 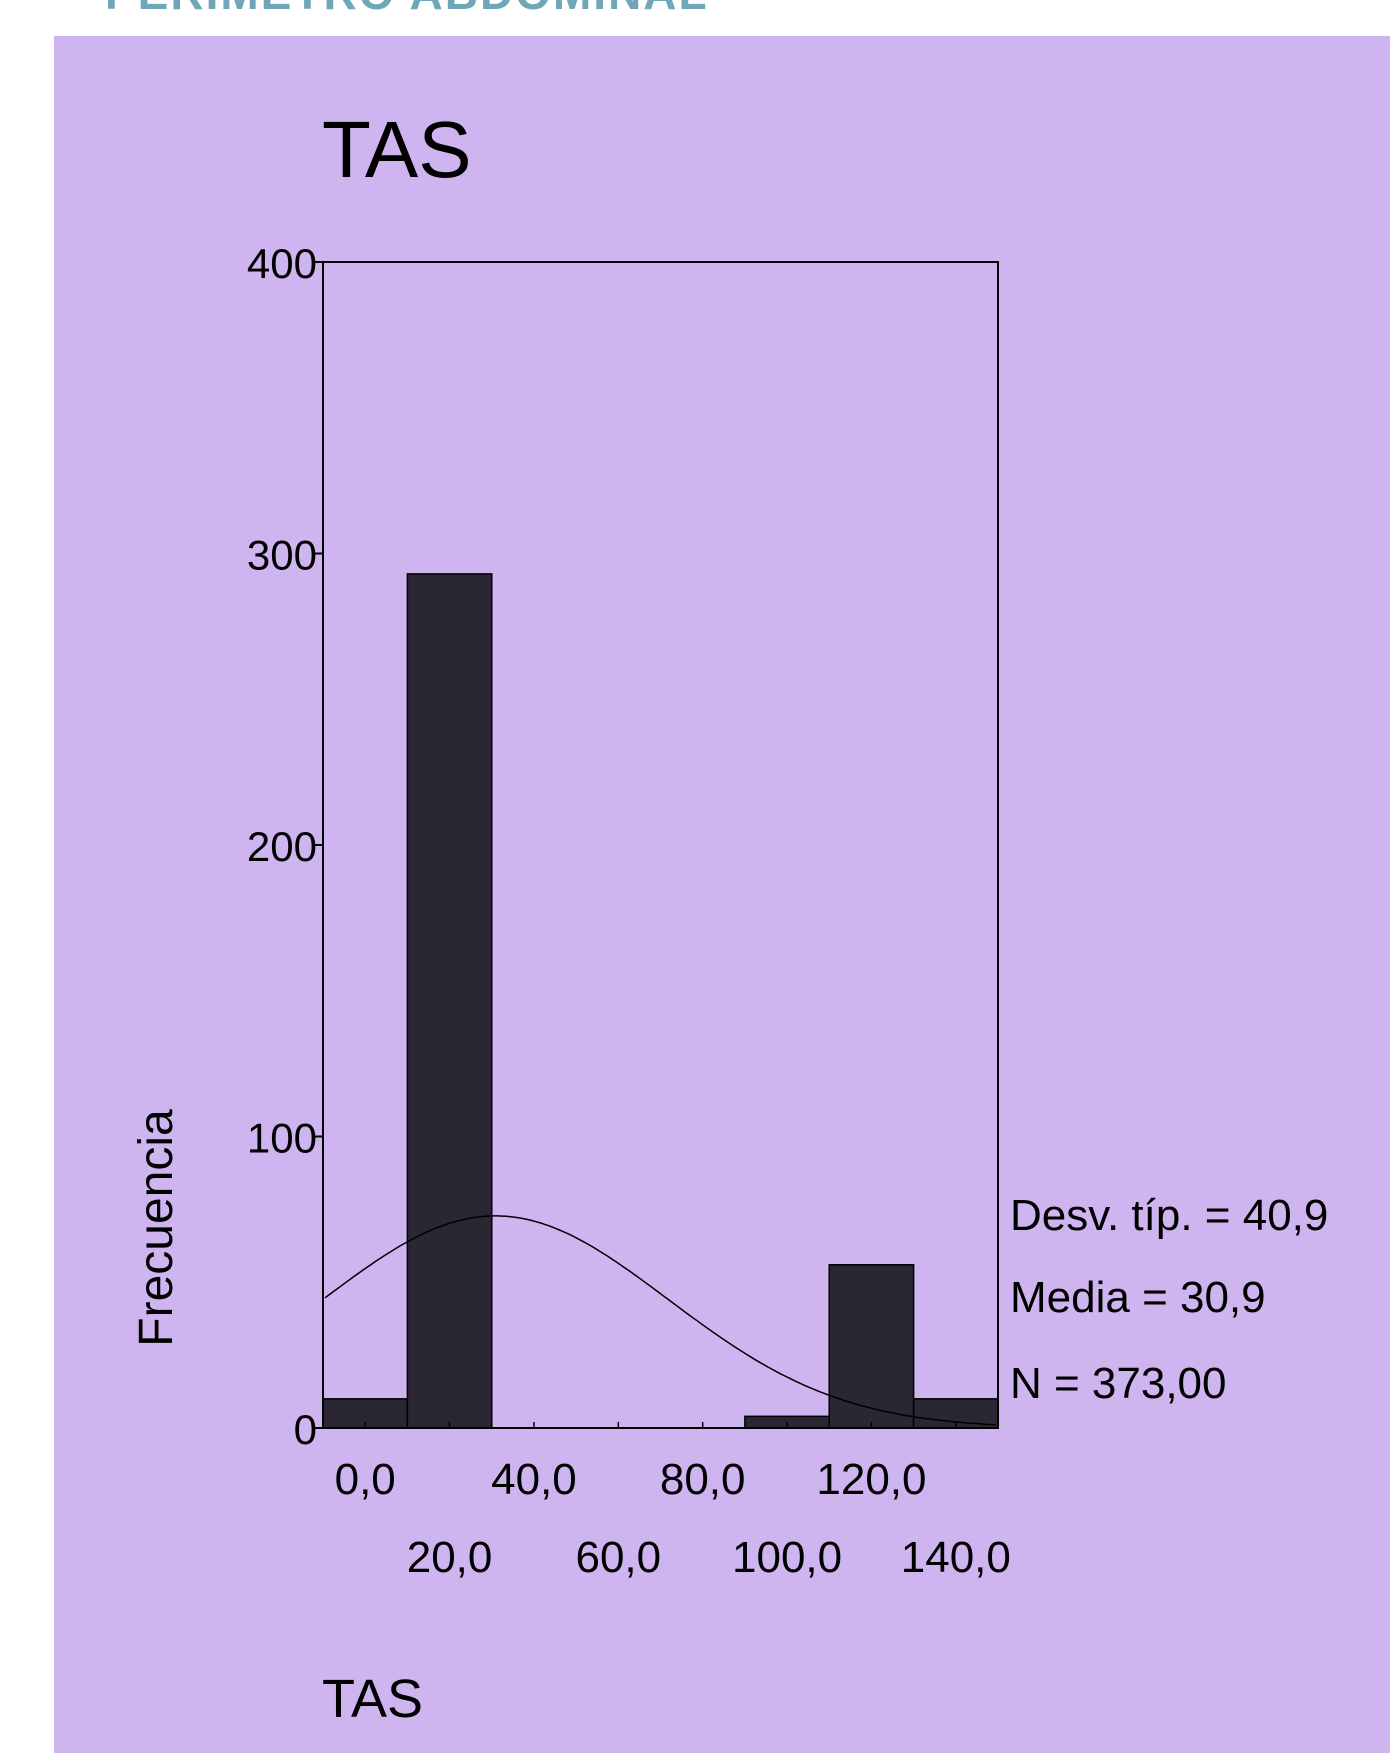 What do you see at coordinates (282, 1138) in the screenshot?
I see `y-tick-label: 100` at bounding box center [282, 1138].